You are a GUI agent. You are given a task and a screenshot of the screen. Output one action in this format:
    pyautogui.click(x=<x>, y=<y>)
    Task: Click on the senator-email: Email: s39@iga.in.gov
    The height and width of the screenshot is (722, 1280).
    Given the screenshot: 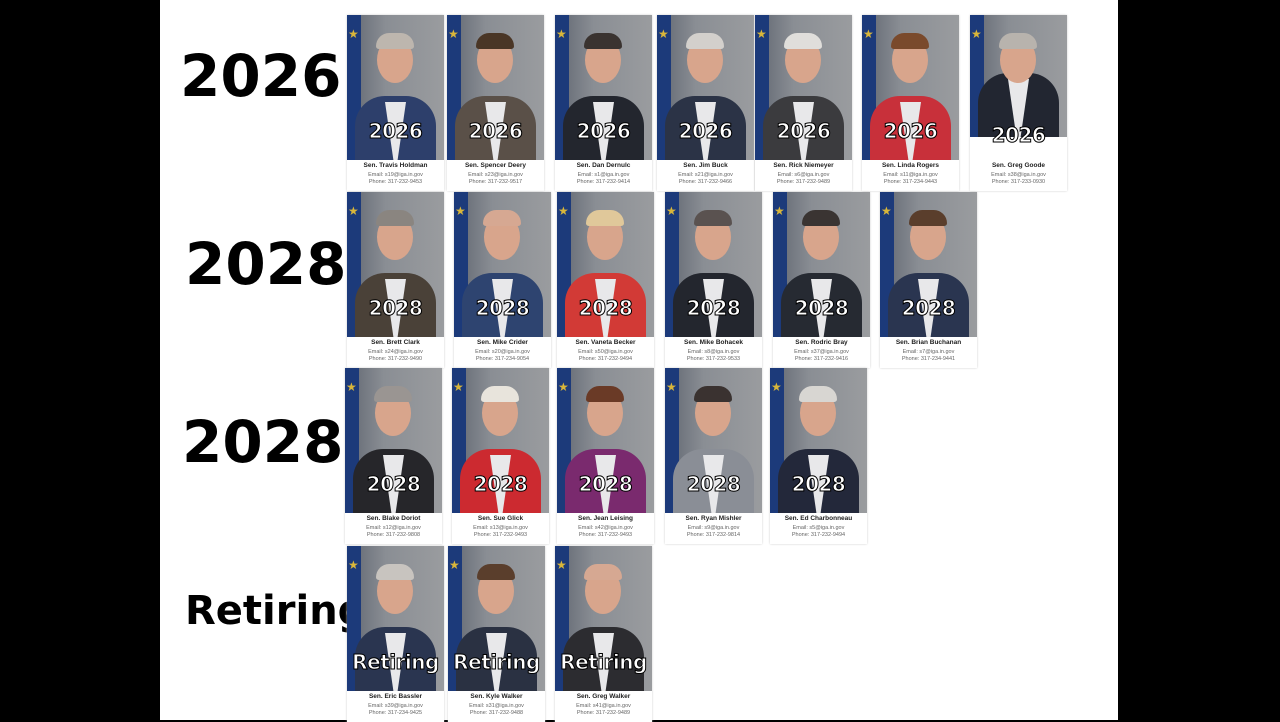 What is the action you would take?
    pyautogui.click(x=395, y=706)
    